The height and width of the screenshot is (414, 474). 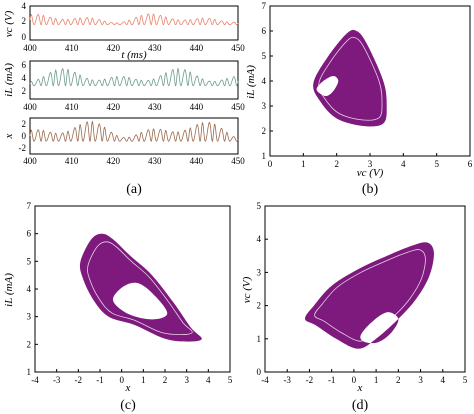 I want to click on caption-a: (a), so click(x=134, y=189).